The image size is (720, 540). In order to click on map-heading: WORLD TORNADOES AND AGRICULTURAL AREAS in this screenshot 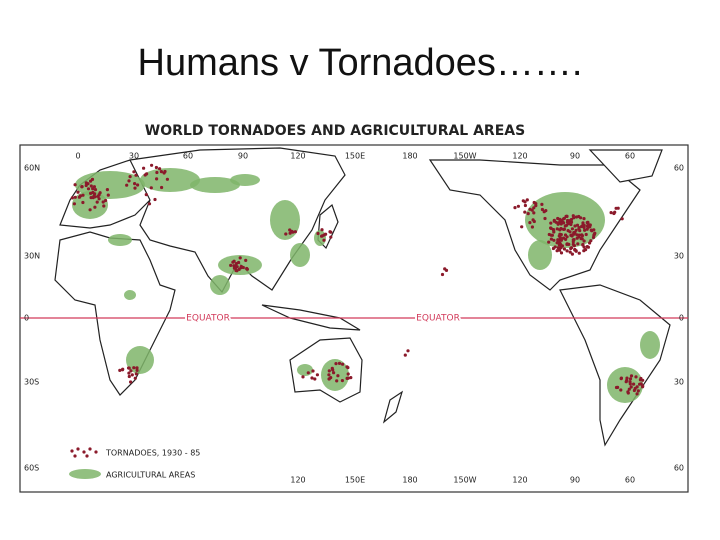, I will do `click(335, 131)`.